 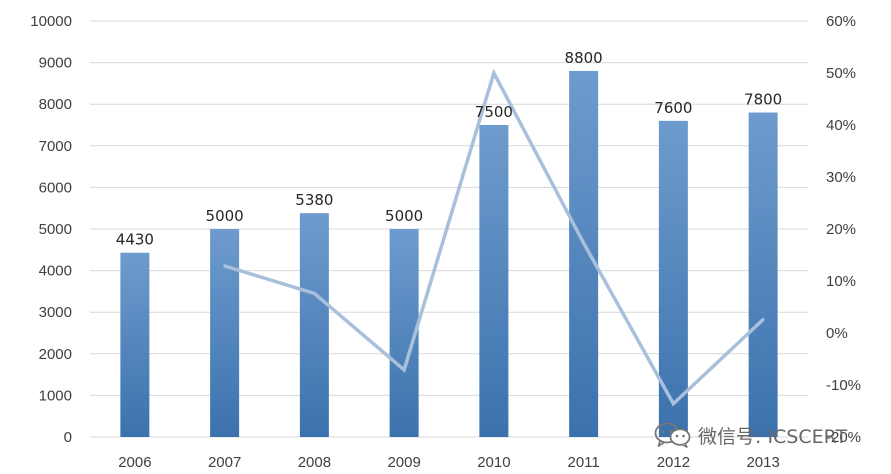 I want to click on y2-tick-label: 30%, so click(x=841, y=177).